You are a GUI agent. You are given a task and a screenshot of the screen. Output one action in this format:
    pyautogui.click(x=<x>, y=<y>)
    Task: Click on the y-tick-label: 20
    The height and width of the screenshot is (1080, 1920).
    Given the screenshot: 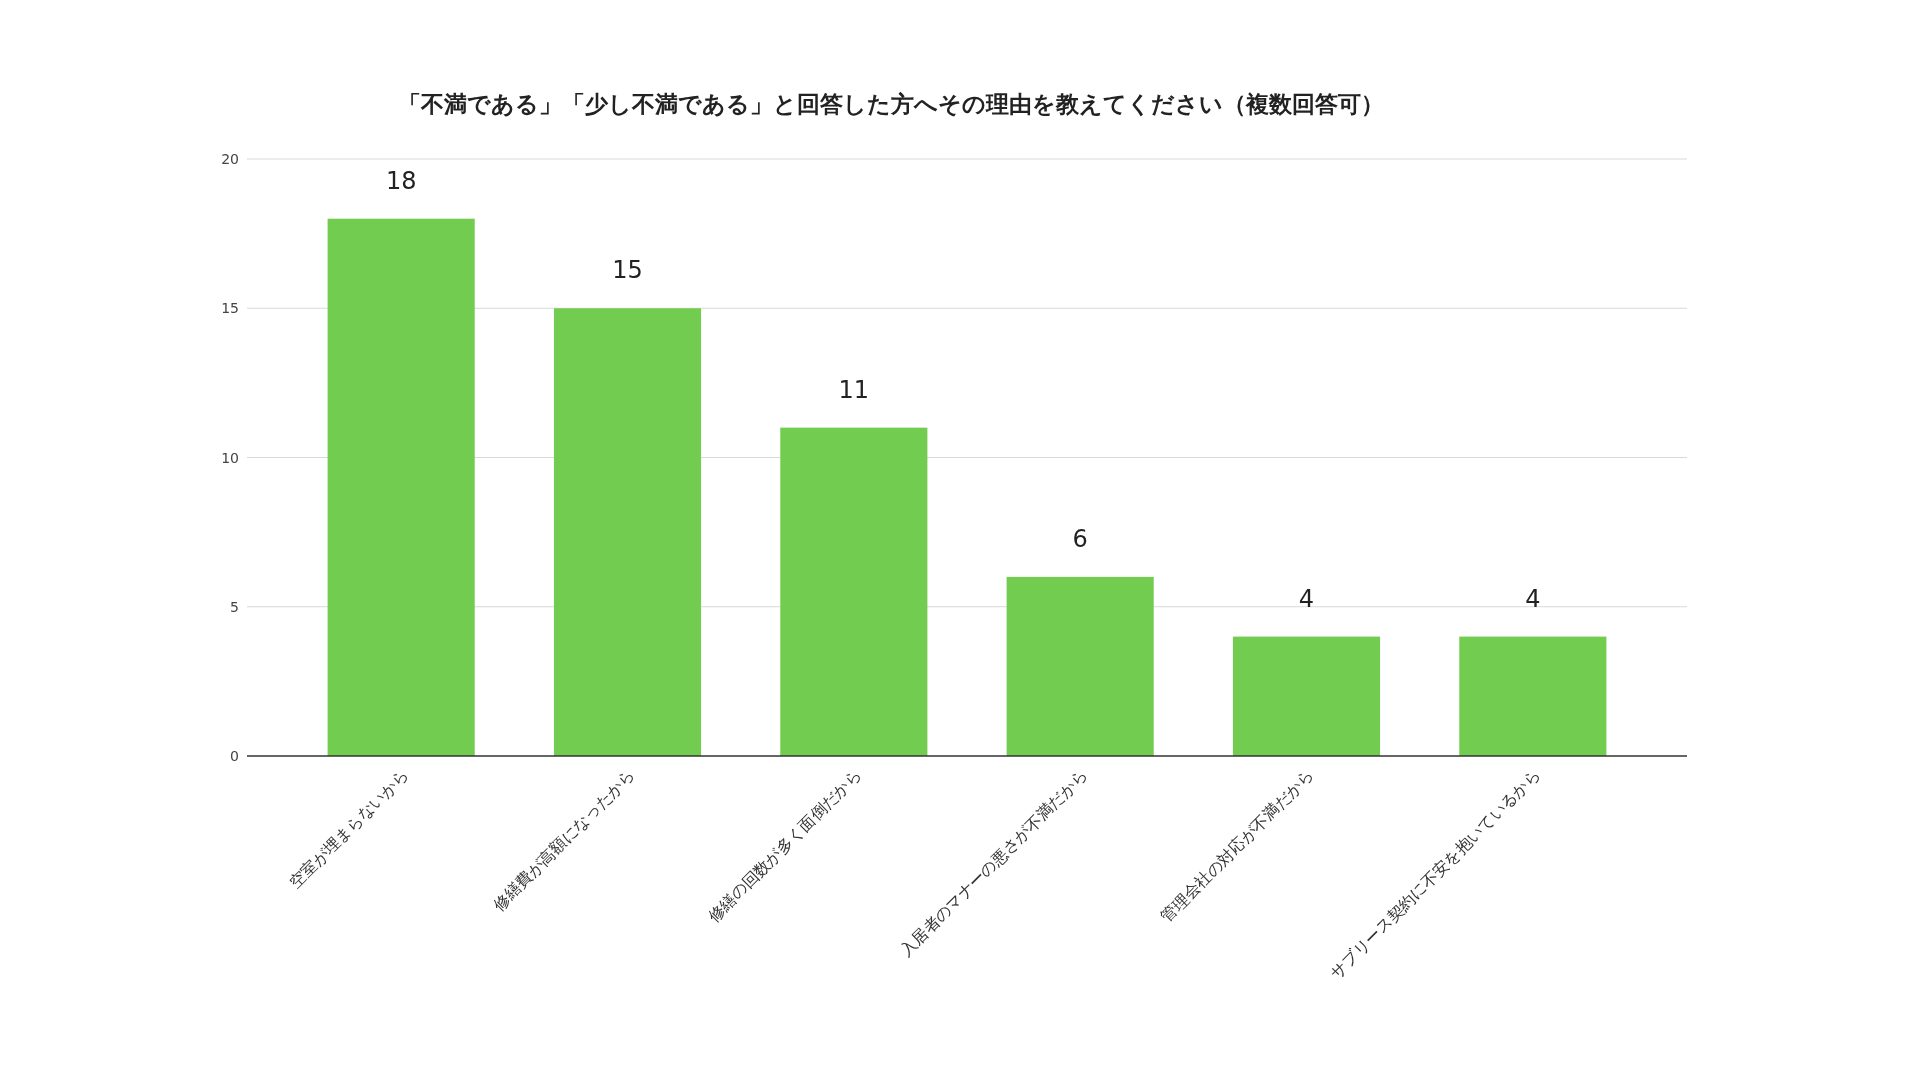 What is the action you would take?
    pyautogui.click(x=230, y=159)
    